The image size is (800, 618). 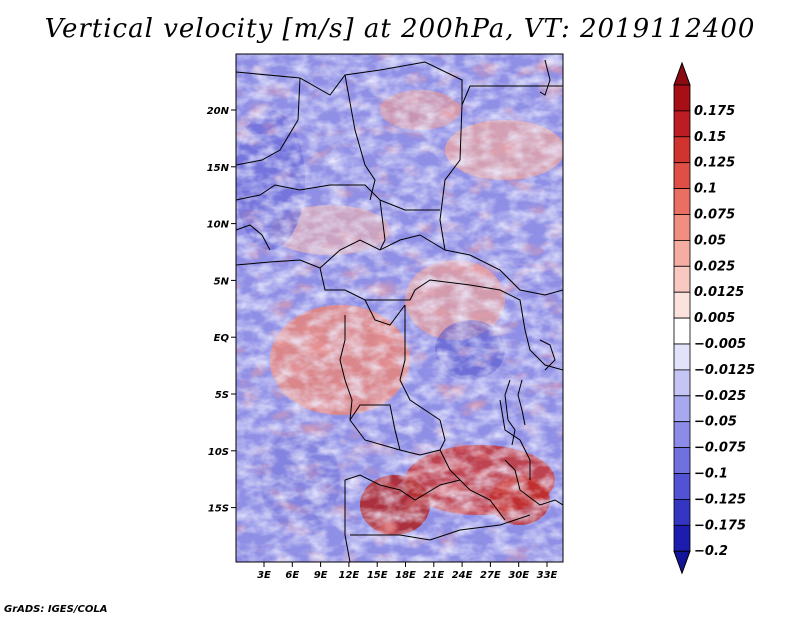 I want to click on colorbar-label: −0.2, so click(x=711, y=551).